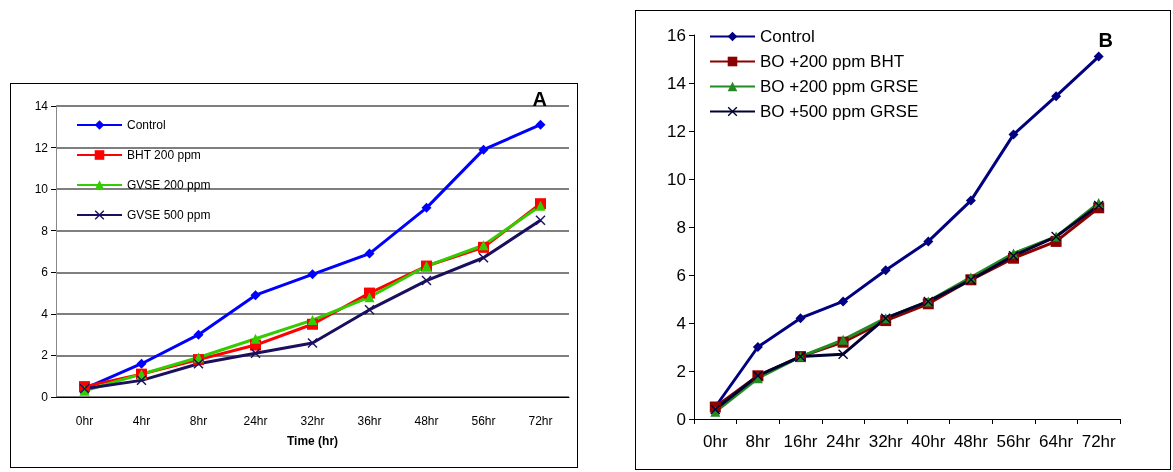 The height and width of the screenshot is (472, 1173). I want to click on y-tick-label: 16, so click(676, 35).